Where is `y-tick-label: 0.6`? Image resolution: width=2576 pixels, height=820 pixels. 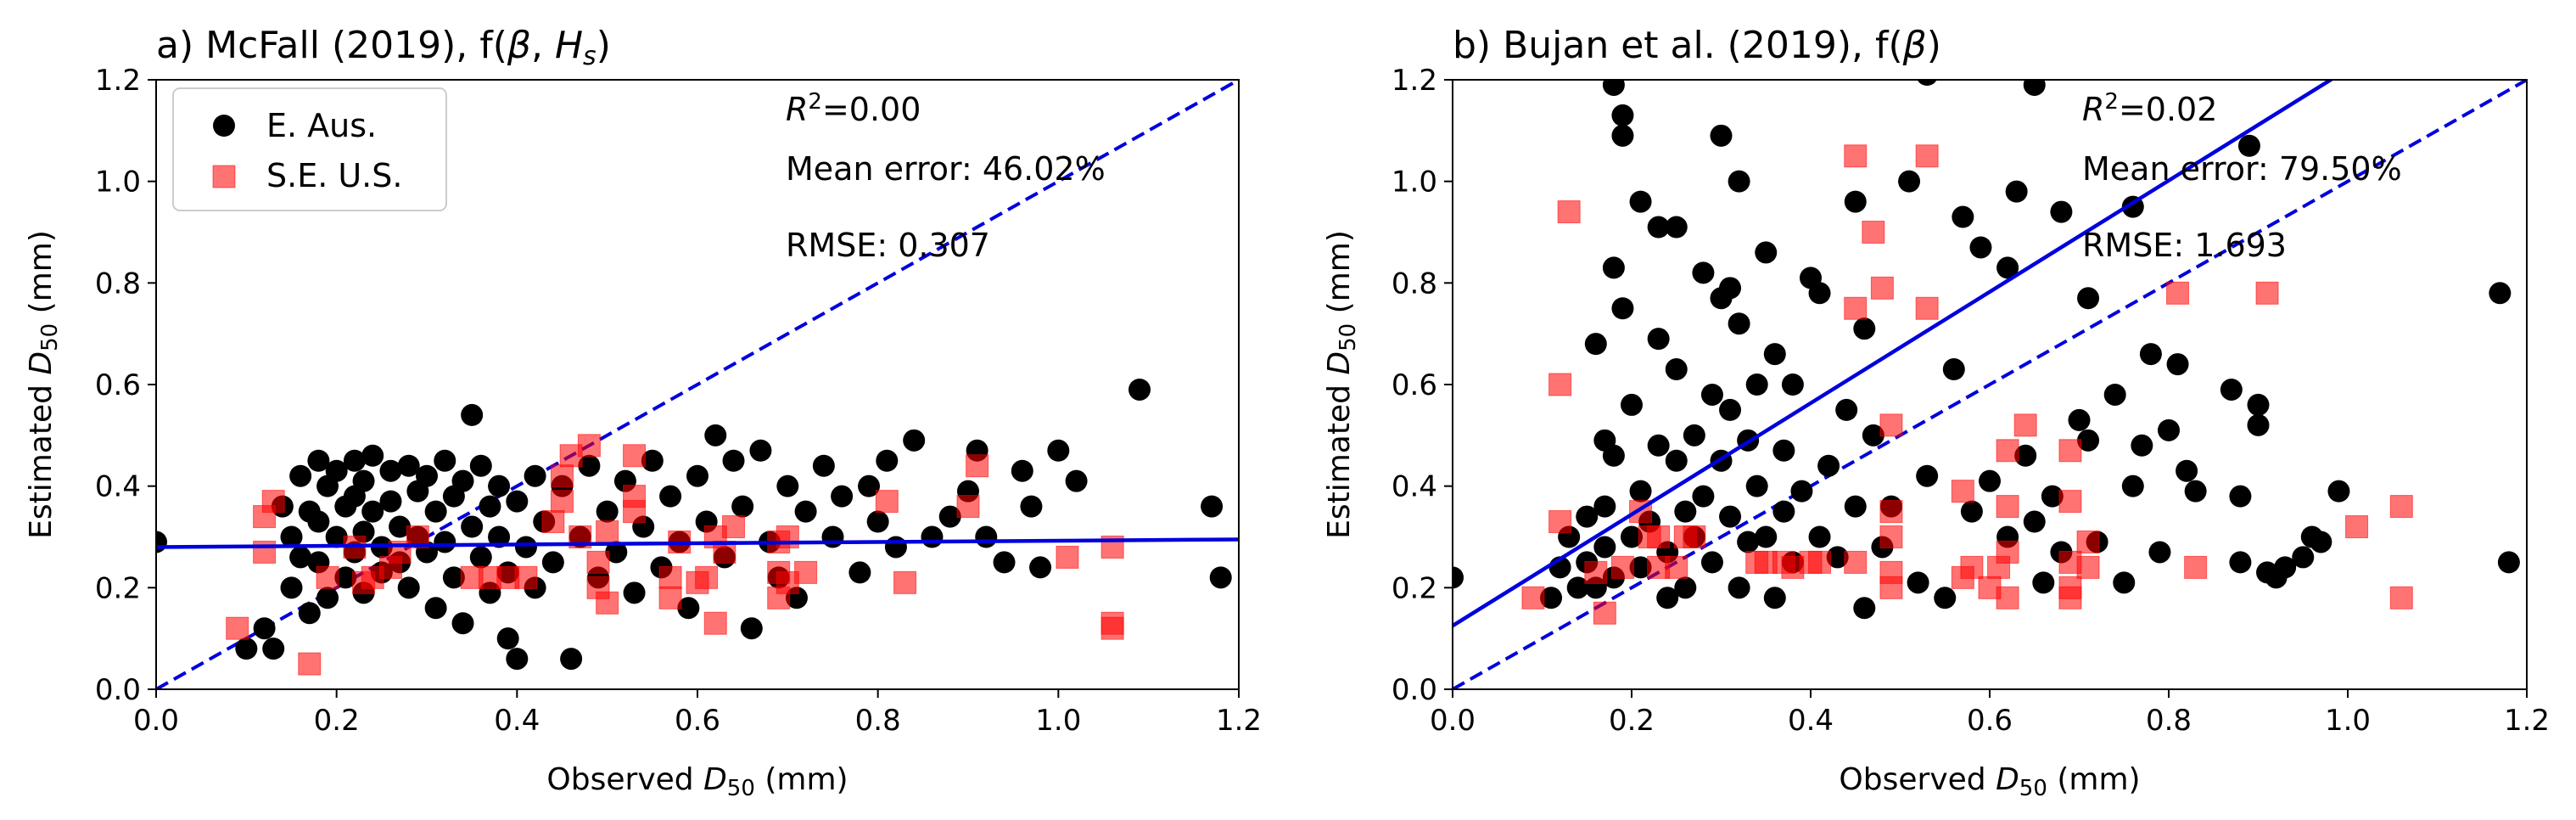
y-tick-label: 0.6 is located at coordinates (118, 385).